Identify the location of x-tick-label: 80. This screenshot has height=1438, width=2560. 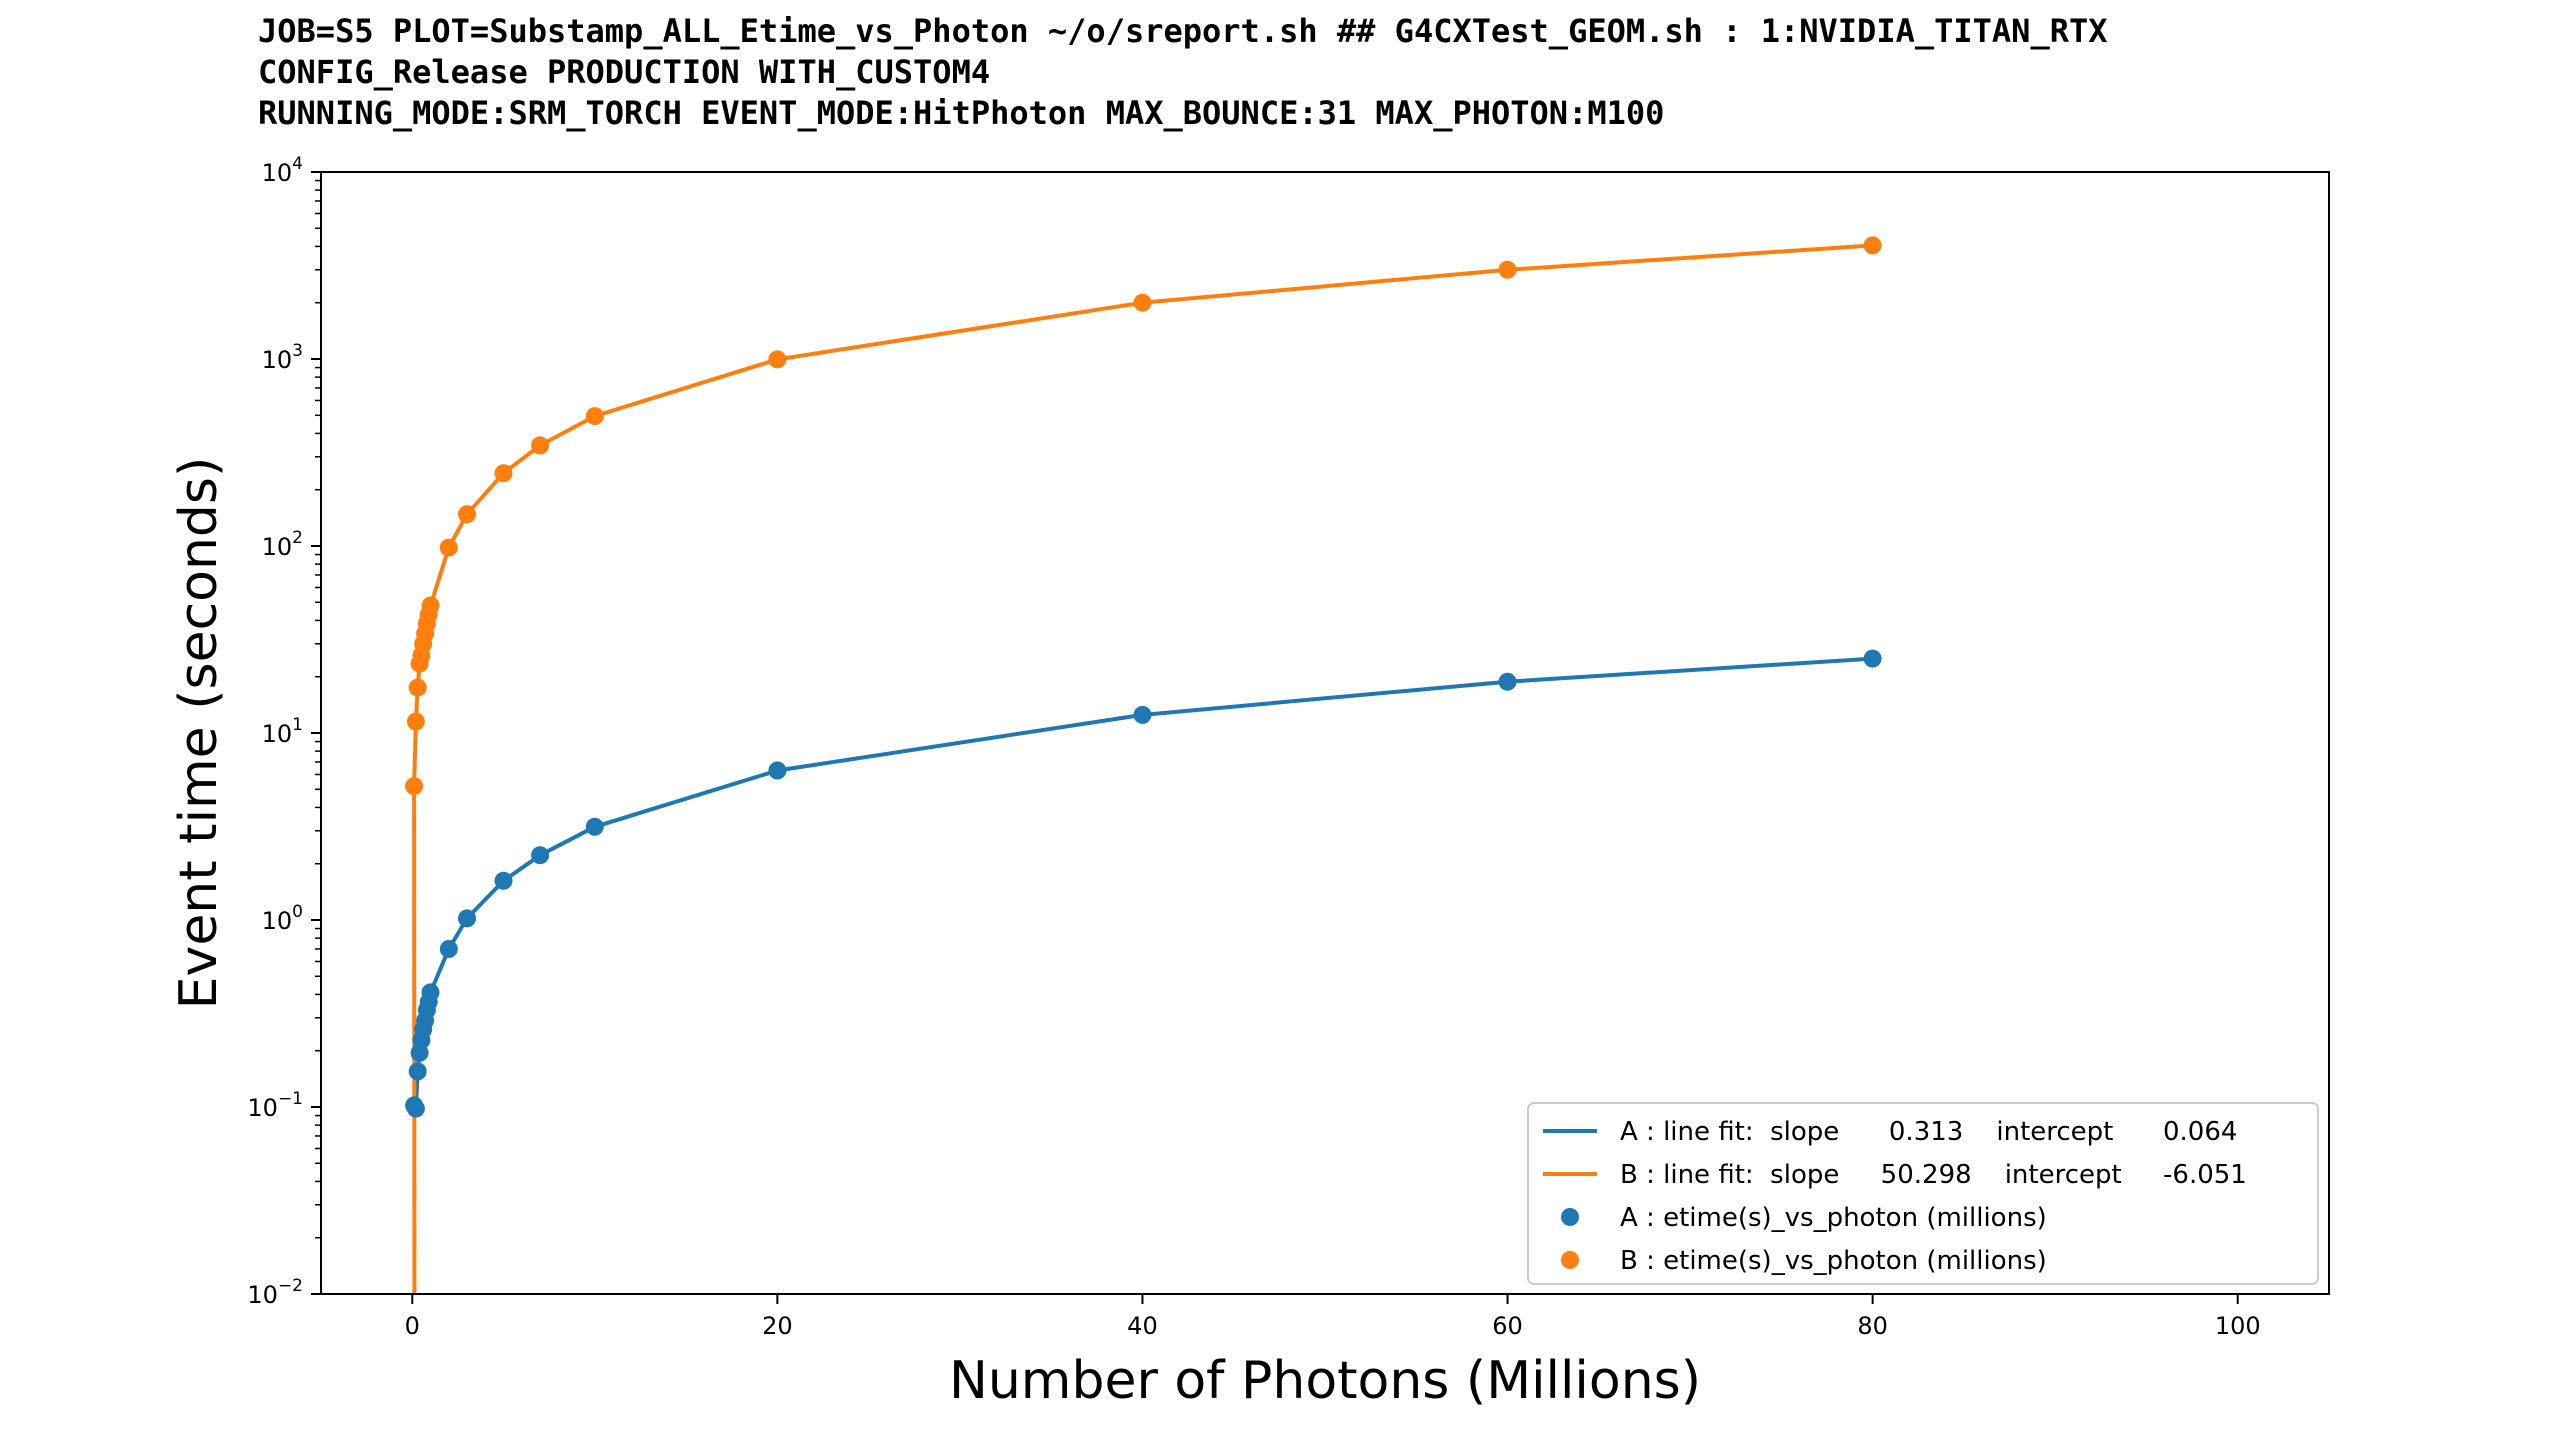
(1872, 1326).